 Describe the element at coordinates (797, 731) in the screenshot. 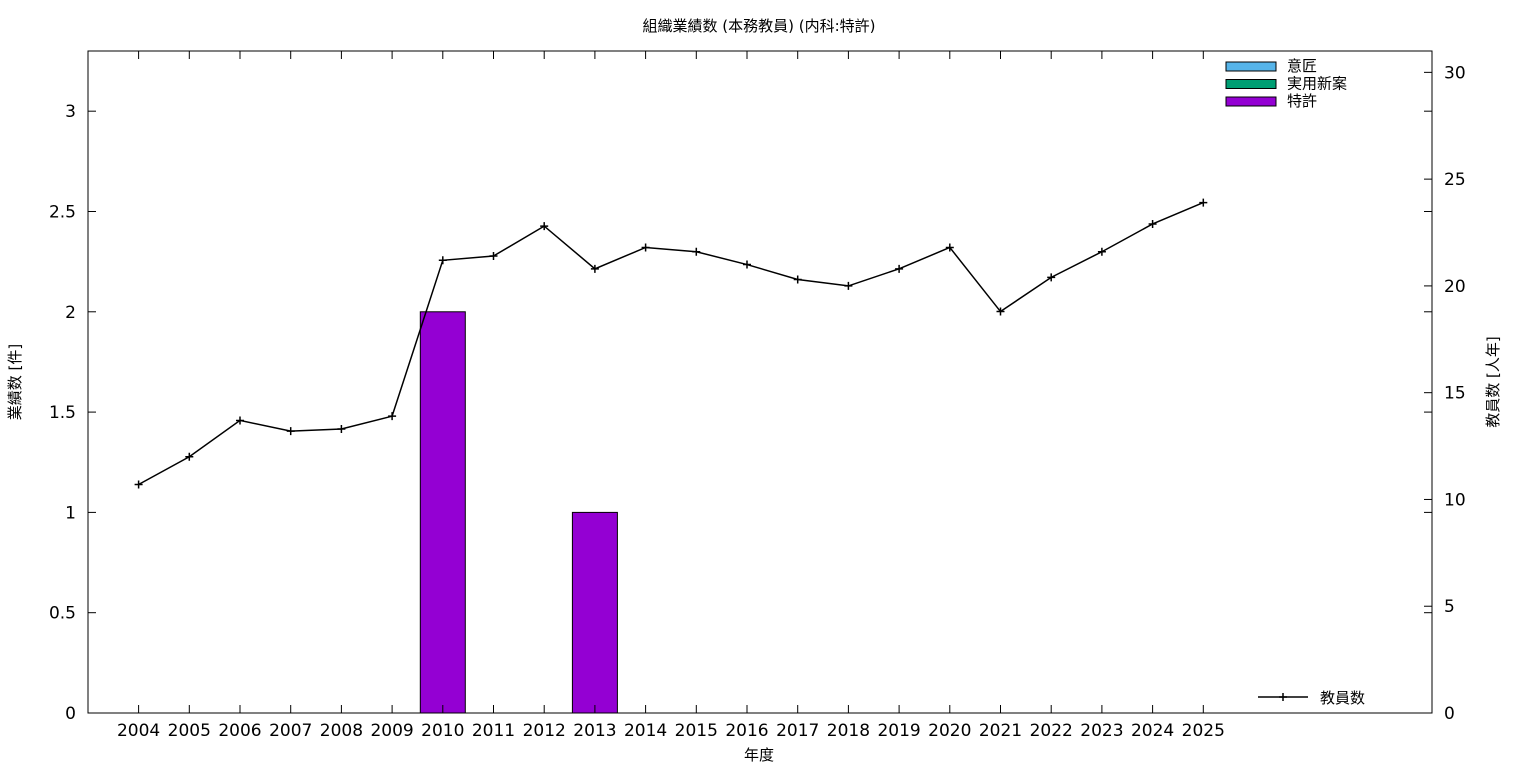

I see `x-tick-label: 2017` at that location.